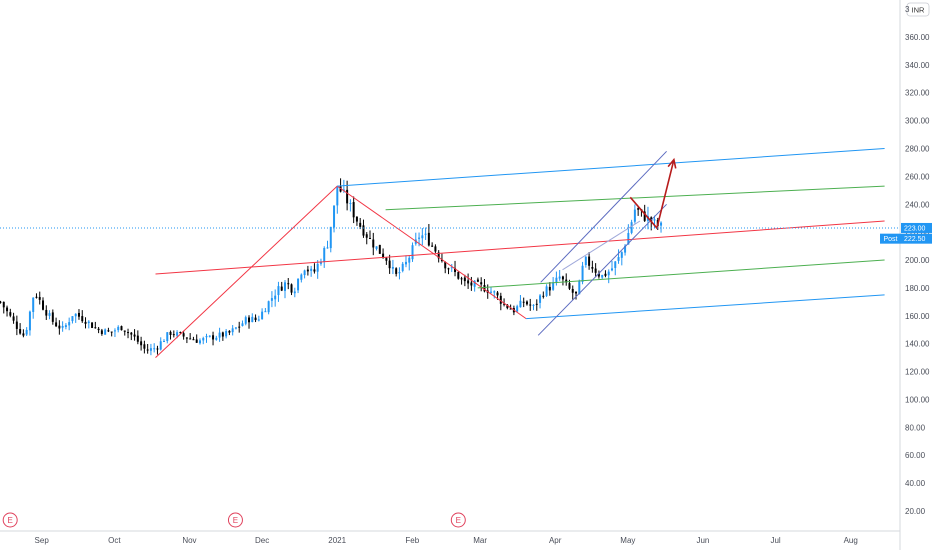  I want to click on price-badge: 222.50, so click(916, 238).